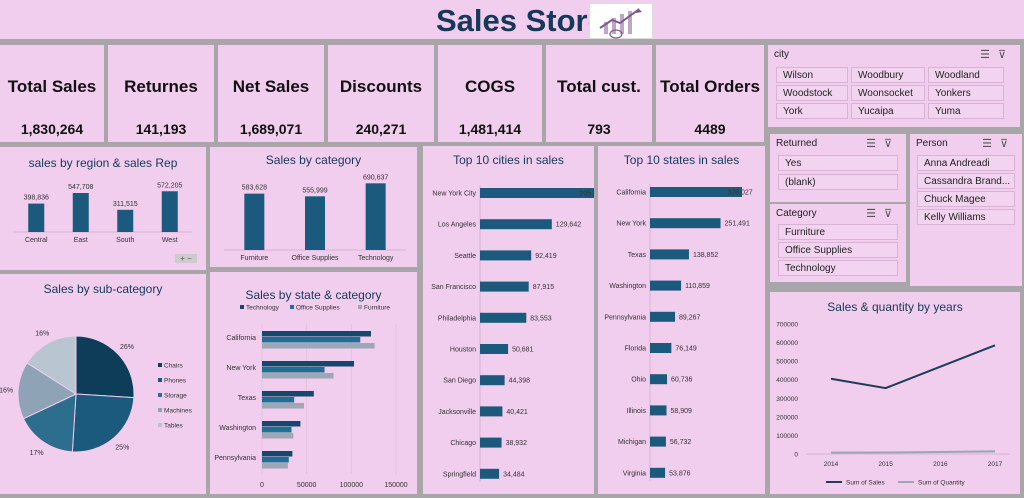 This screenshot has width=1024, height=498. What do you see at coordinates (966, 163) in the screenshot?
I see `slicer-item: Anna Andreadi` at bounding box center [966, 163].